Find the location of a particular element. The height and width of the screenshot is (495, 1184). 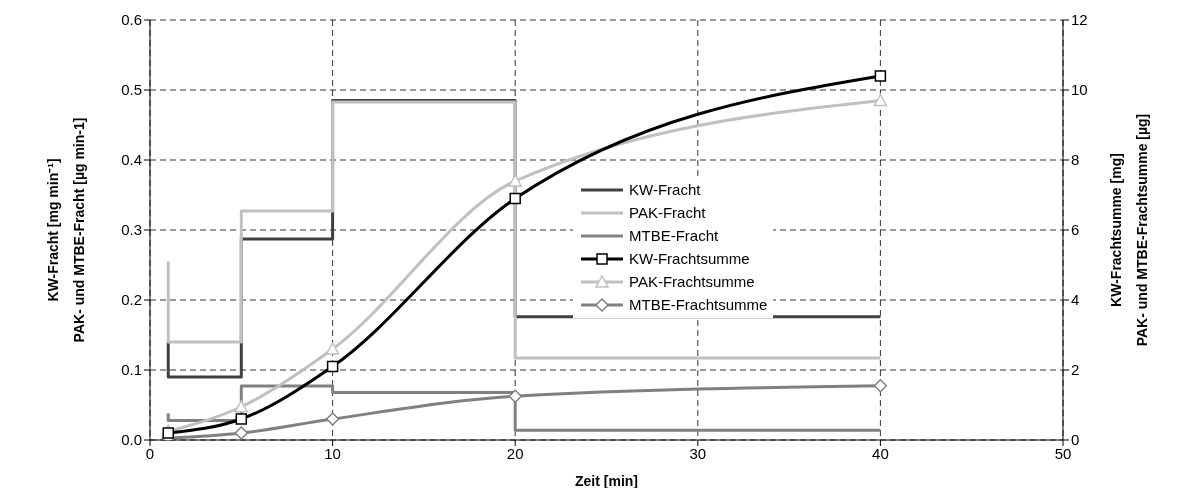

x-tick-label: 50 is located at coordinates (1063, 453).